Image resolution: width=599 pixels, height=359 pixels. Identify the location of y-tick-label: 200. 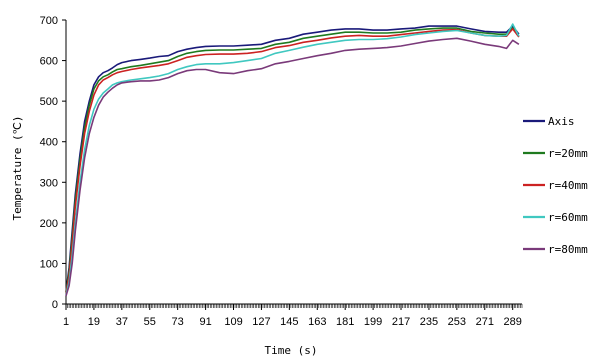
(49, 224).